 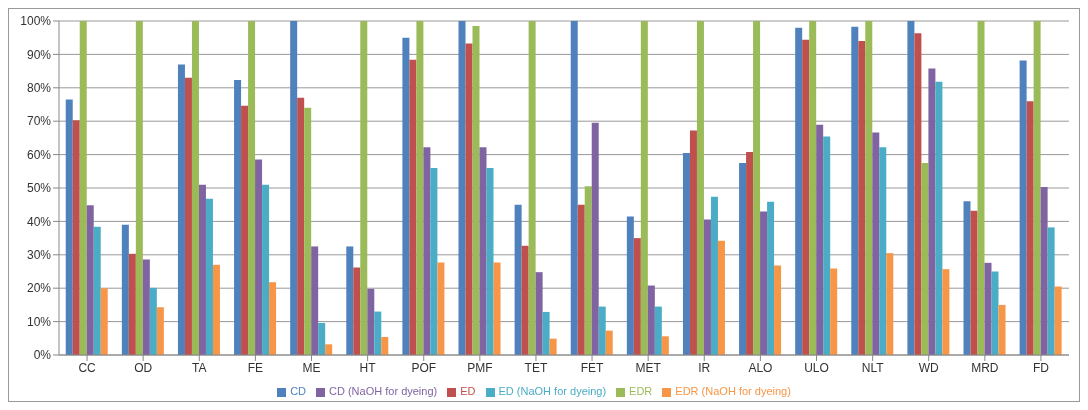 I want to click on x-tick-label: PMF, so click(x=480, y=367).